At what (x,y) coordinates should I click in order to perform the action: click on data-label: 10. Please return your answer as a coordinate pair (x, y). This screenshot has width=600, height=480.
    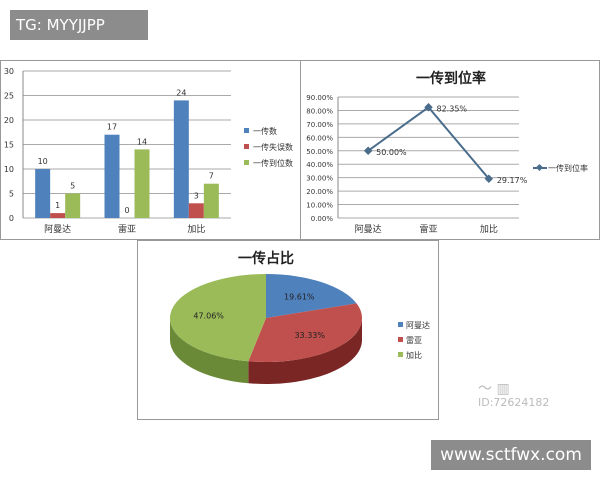
    Looking at the image, I should click on (43, 161).